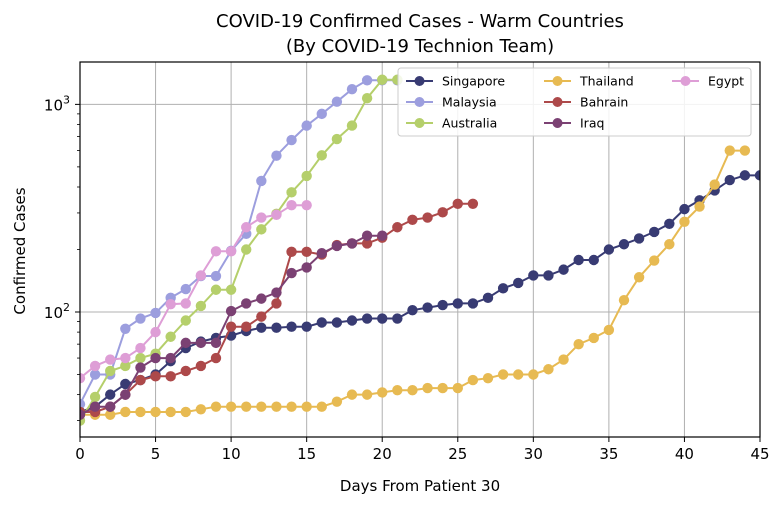 The image size is (782, 507). Describe the element at coordinates (557, 123) in the screenshot. I see `legend-marker-iraq` at that location.